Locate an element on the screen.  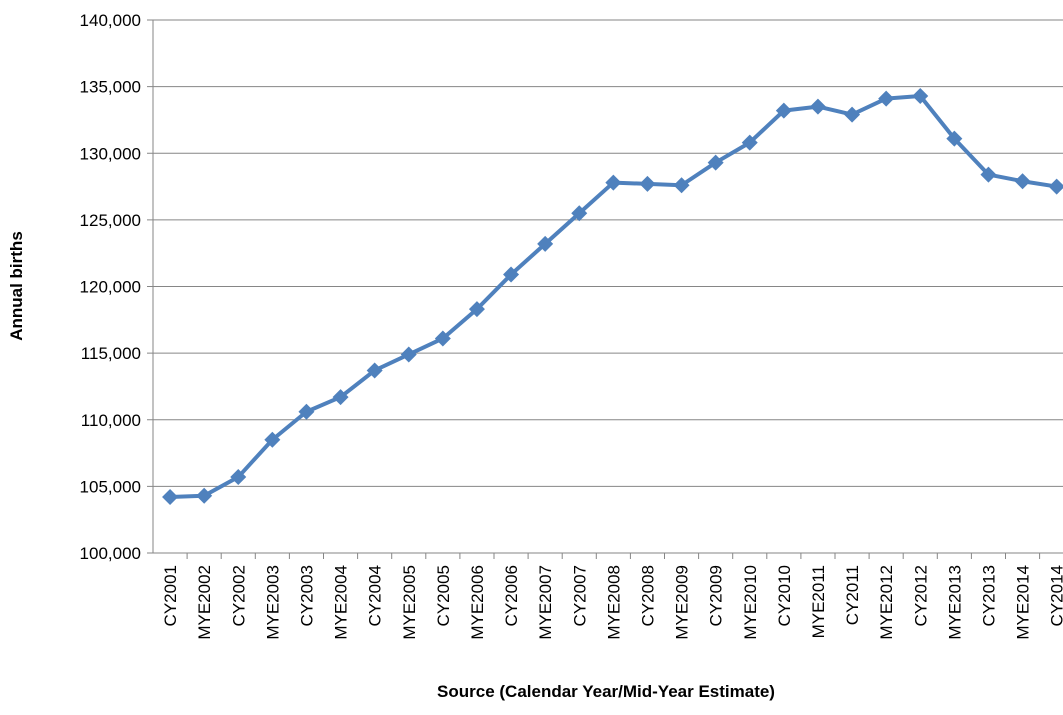
x-tick-label: MYE2007 is located at coordinates (545, 602).